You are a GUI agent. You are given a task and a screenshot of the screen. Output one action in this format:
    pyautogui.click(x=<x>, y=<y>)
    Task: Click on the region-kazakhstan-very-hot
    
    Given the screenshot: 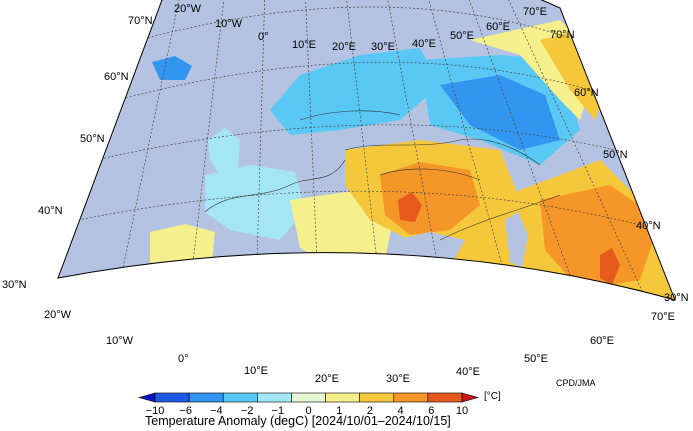 What is the action you would take?
    pyautogui.click(x=610, y=266)
    